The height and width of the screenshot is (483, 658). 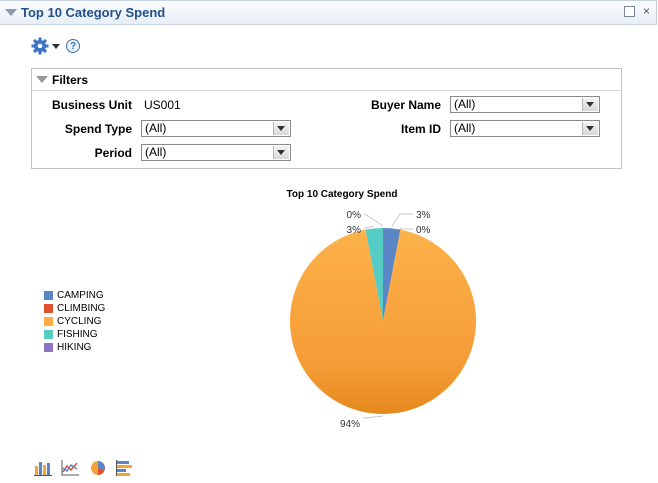 I want to click on chart-legend: CAMPING CLIMBING CYCLING FISHING HIKING, so click(x=74, y=323).